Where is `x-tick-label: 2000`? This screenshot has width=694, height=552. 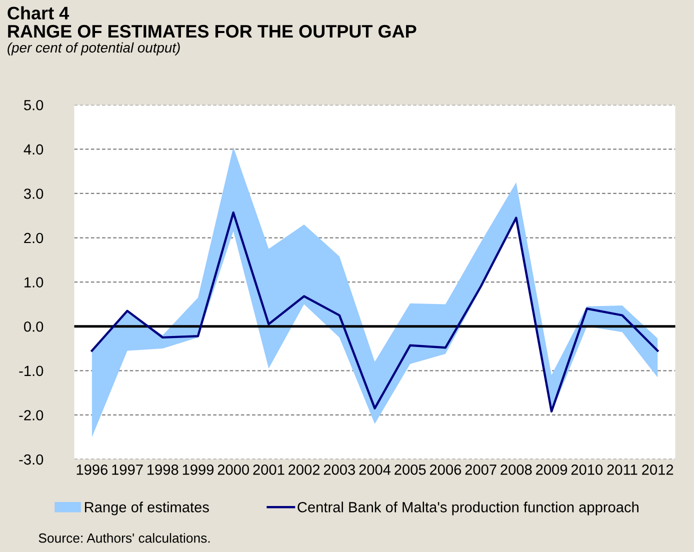
x-tick-label: 2000 is located at coordinates (233, 469).